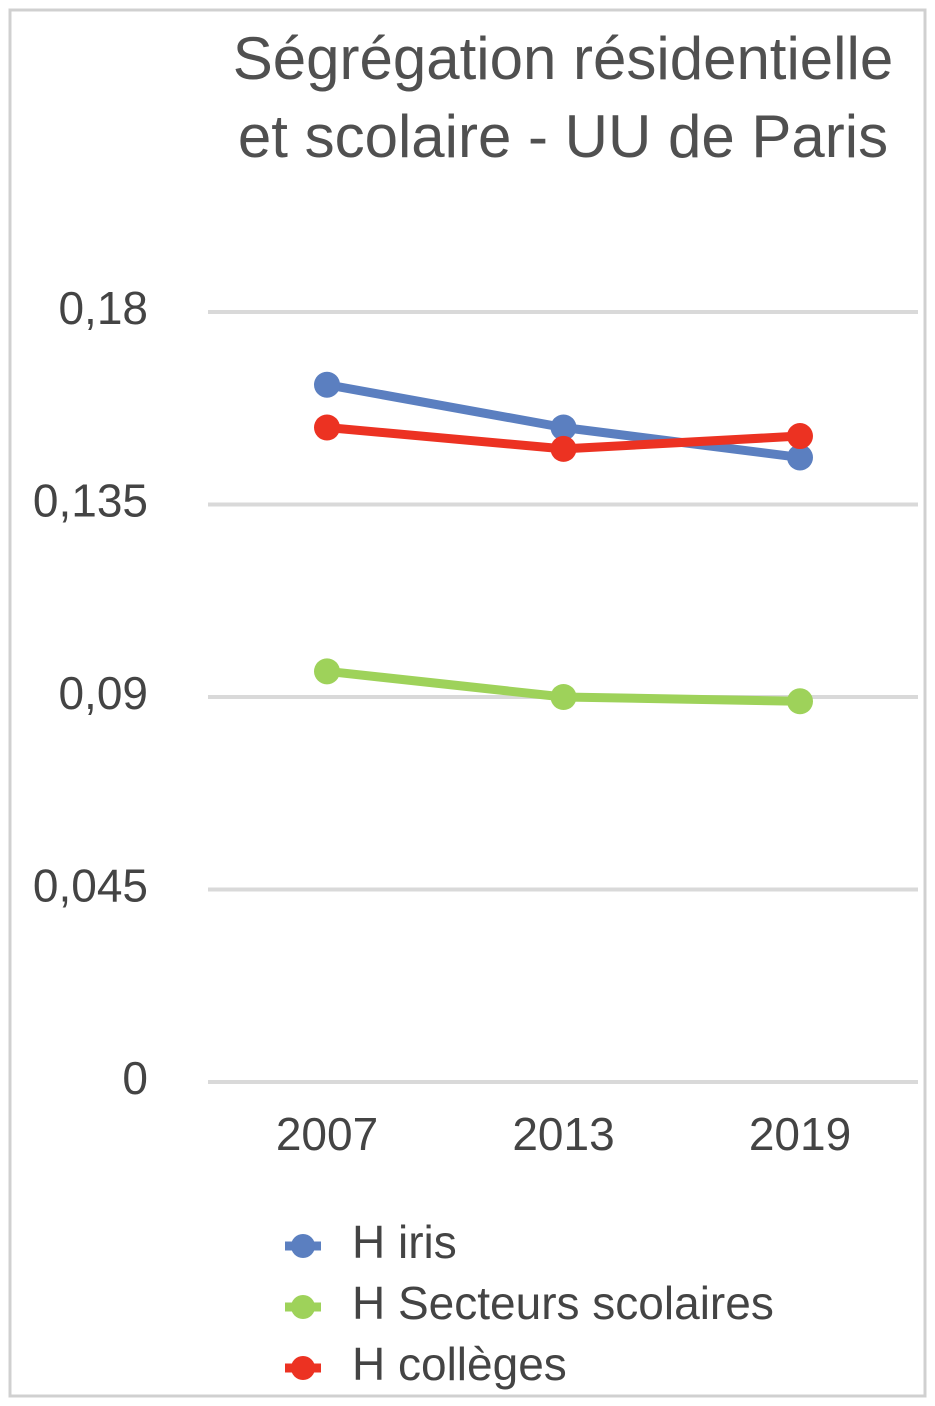 Image resolution: width=935 pixels, height=1406 pixels. I want to click on legend-label: H Secteurs scolaires, so click(563, 1303).